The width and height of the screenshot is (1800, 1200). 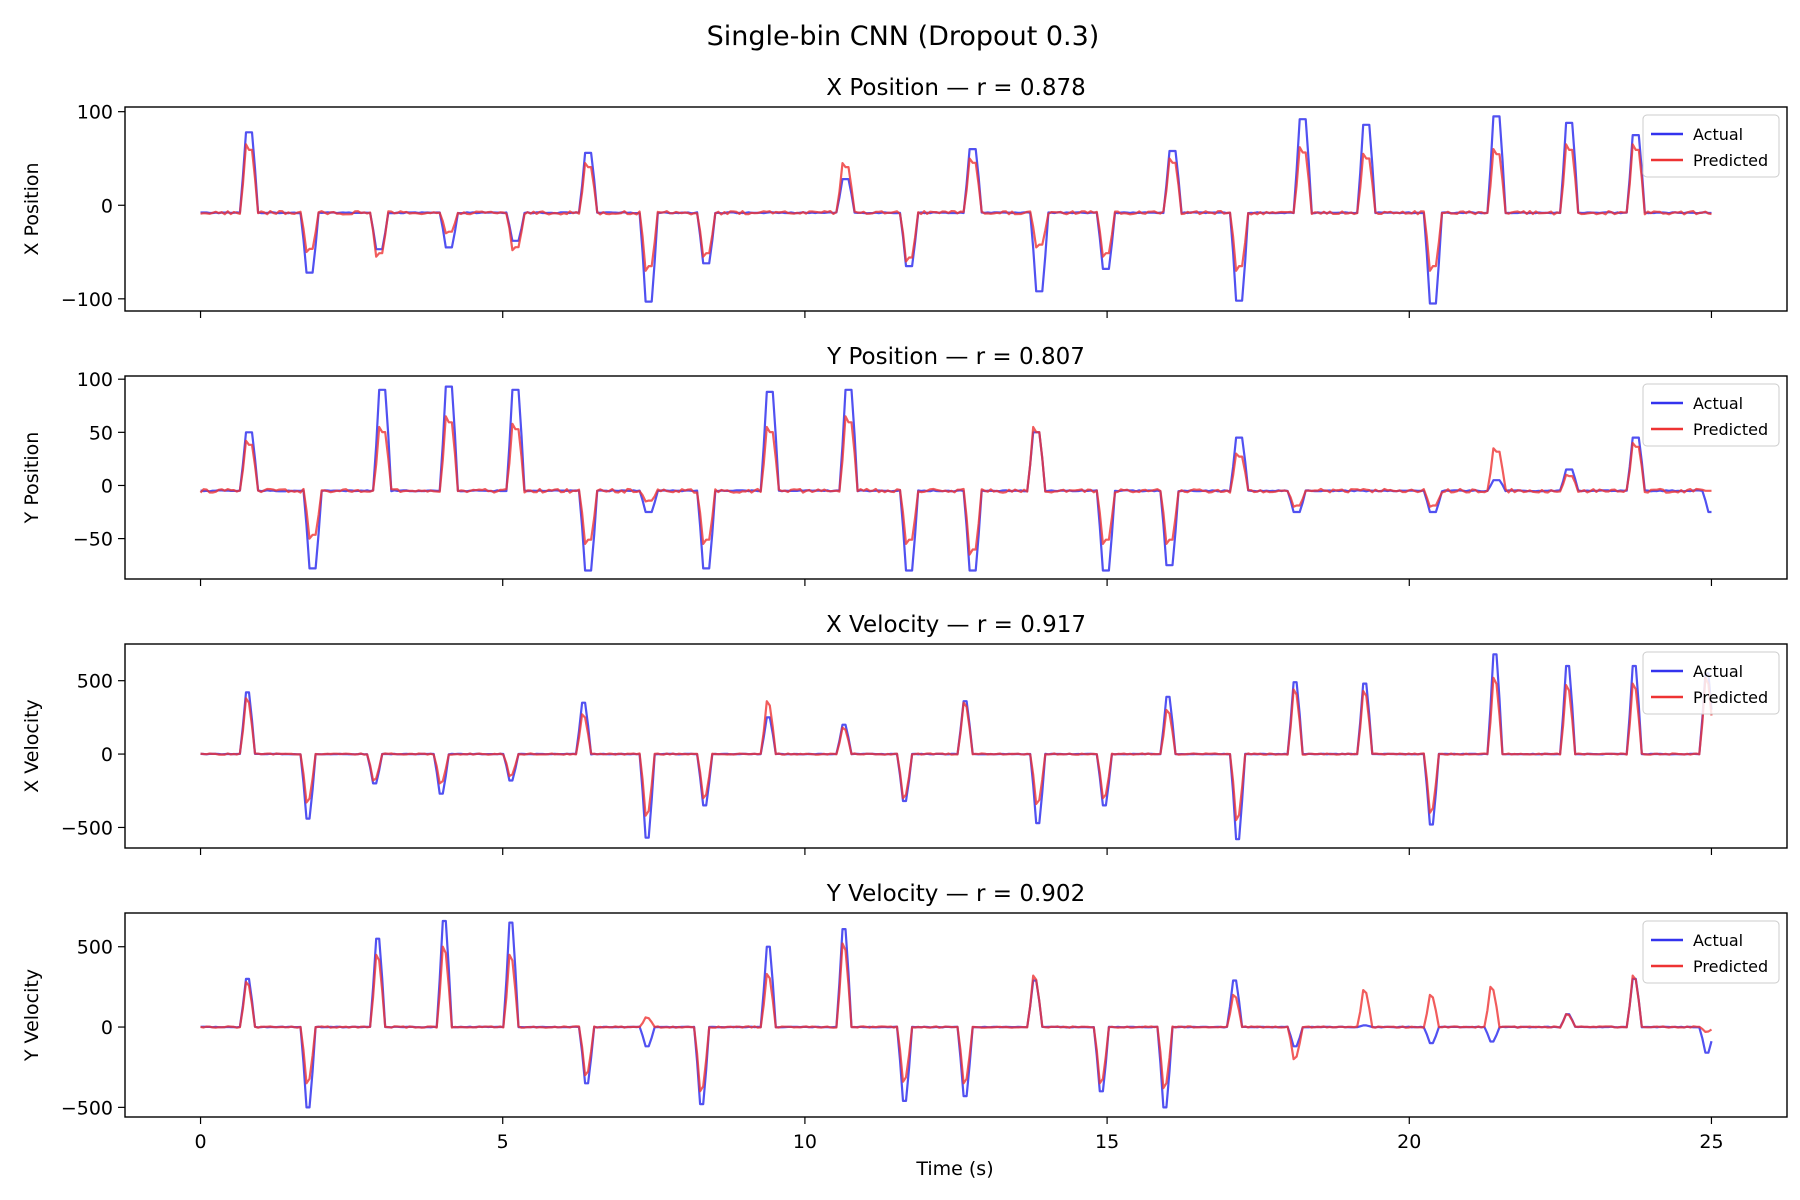 What do you see at coordinates (95, 682) in the screenshot?
I see `panel-xvel-ytick-label: 500` at bounding box center [95, 682].